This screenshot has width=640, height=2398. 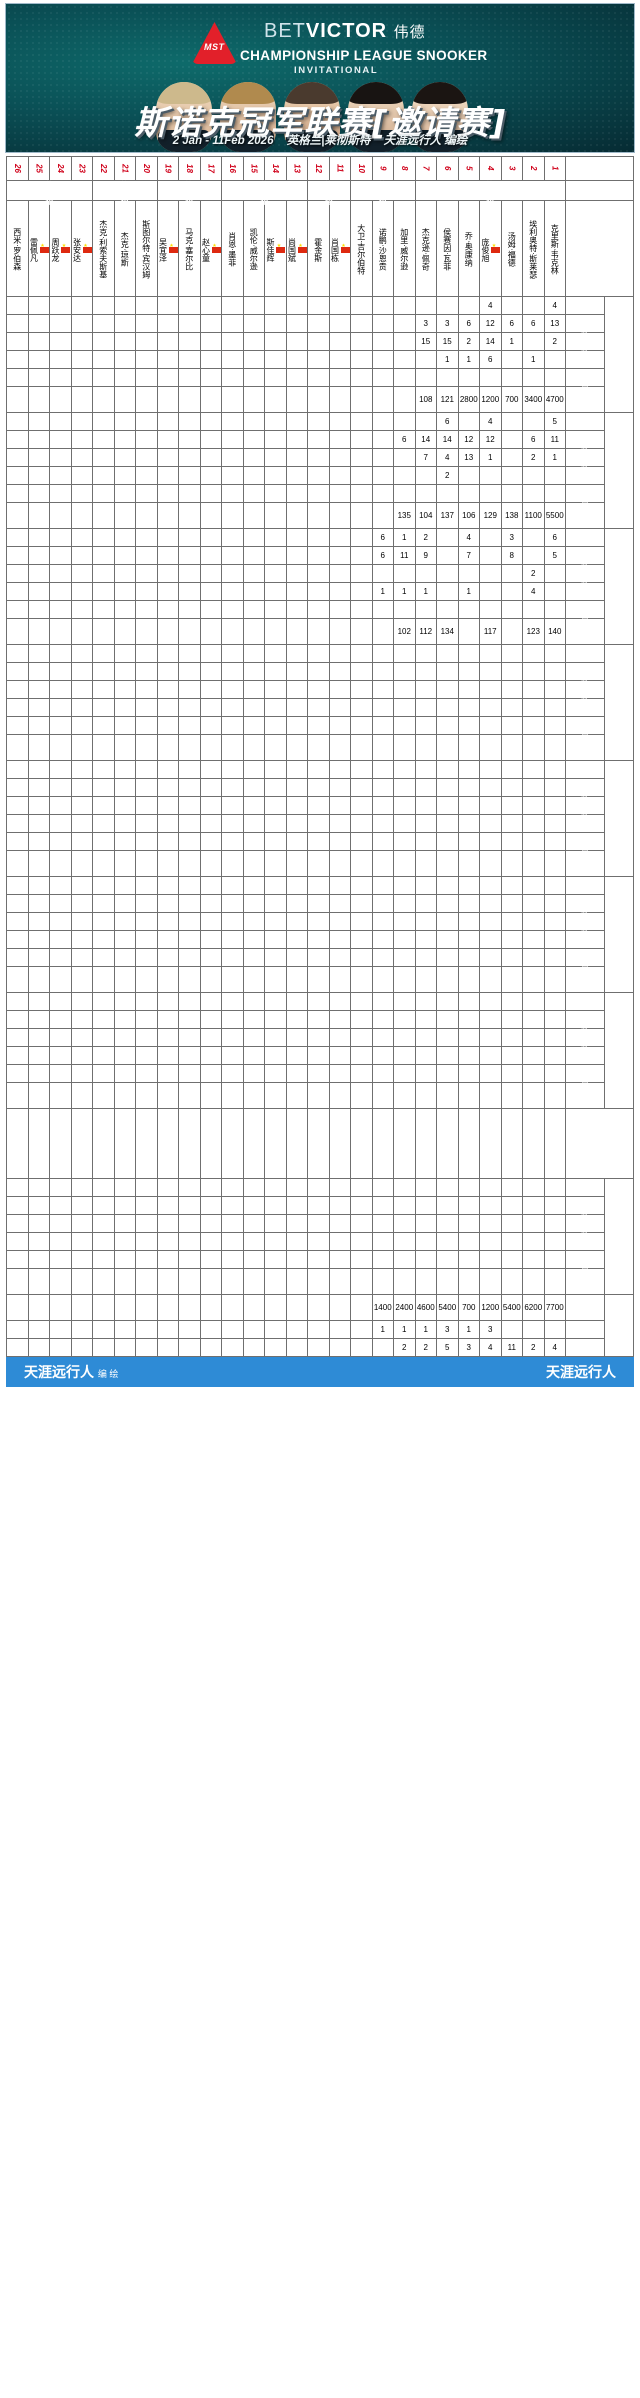 I want to click on player-name-cell: 埃利奥特·斯莱瑟, so click(x=533, y=248).